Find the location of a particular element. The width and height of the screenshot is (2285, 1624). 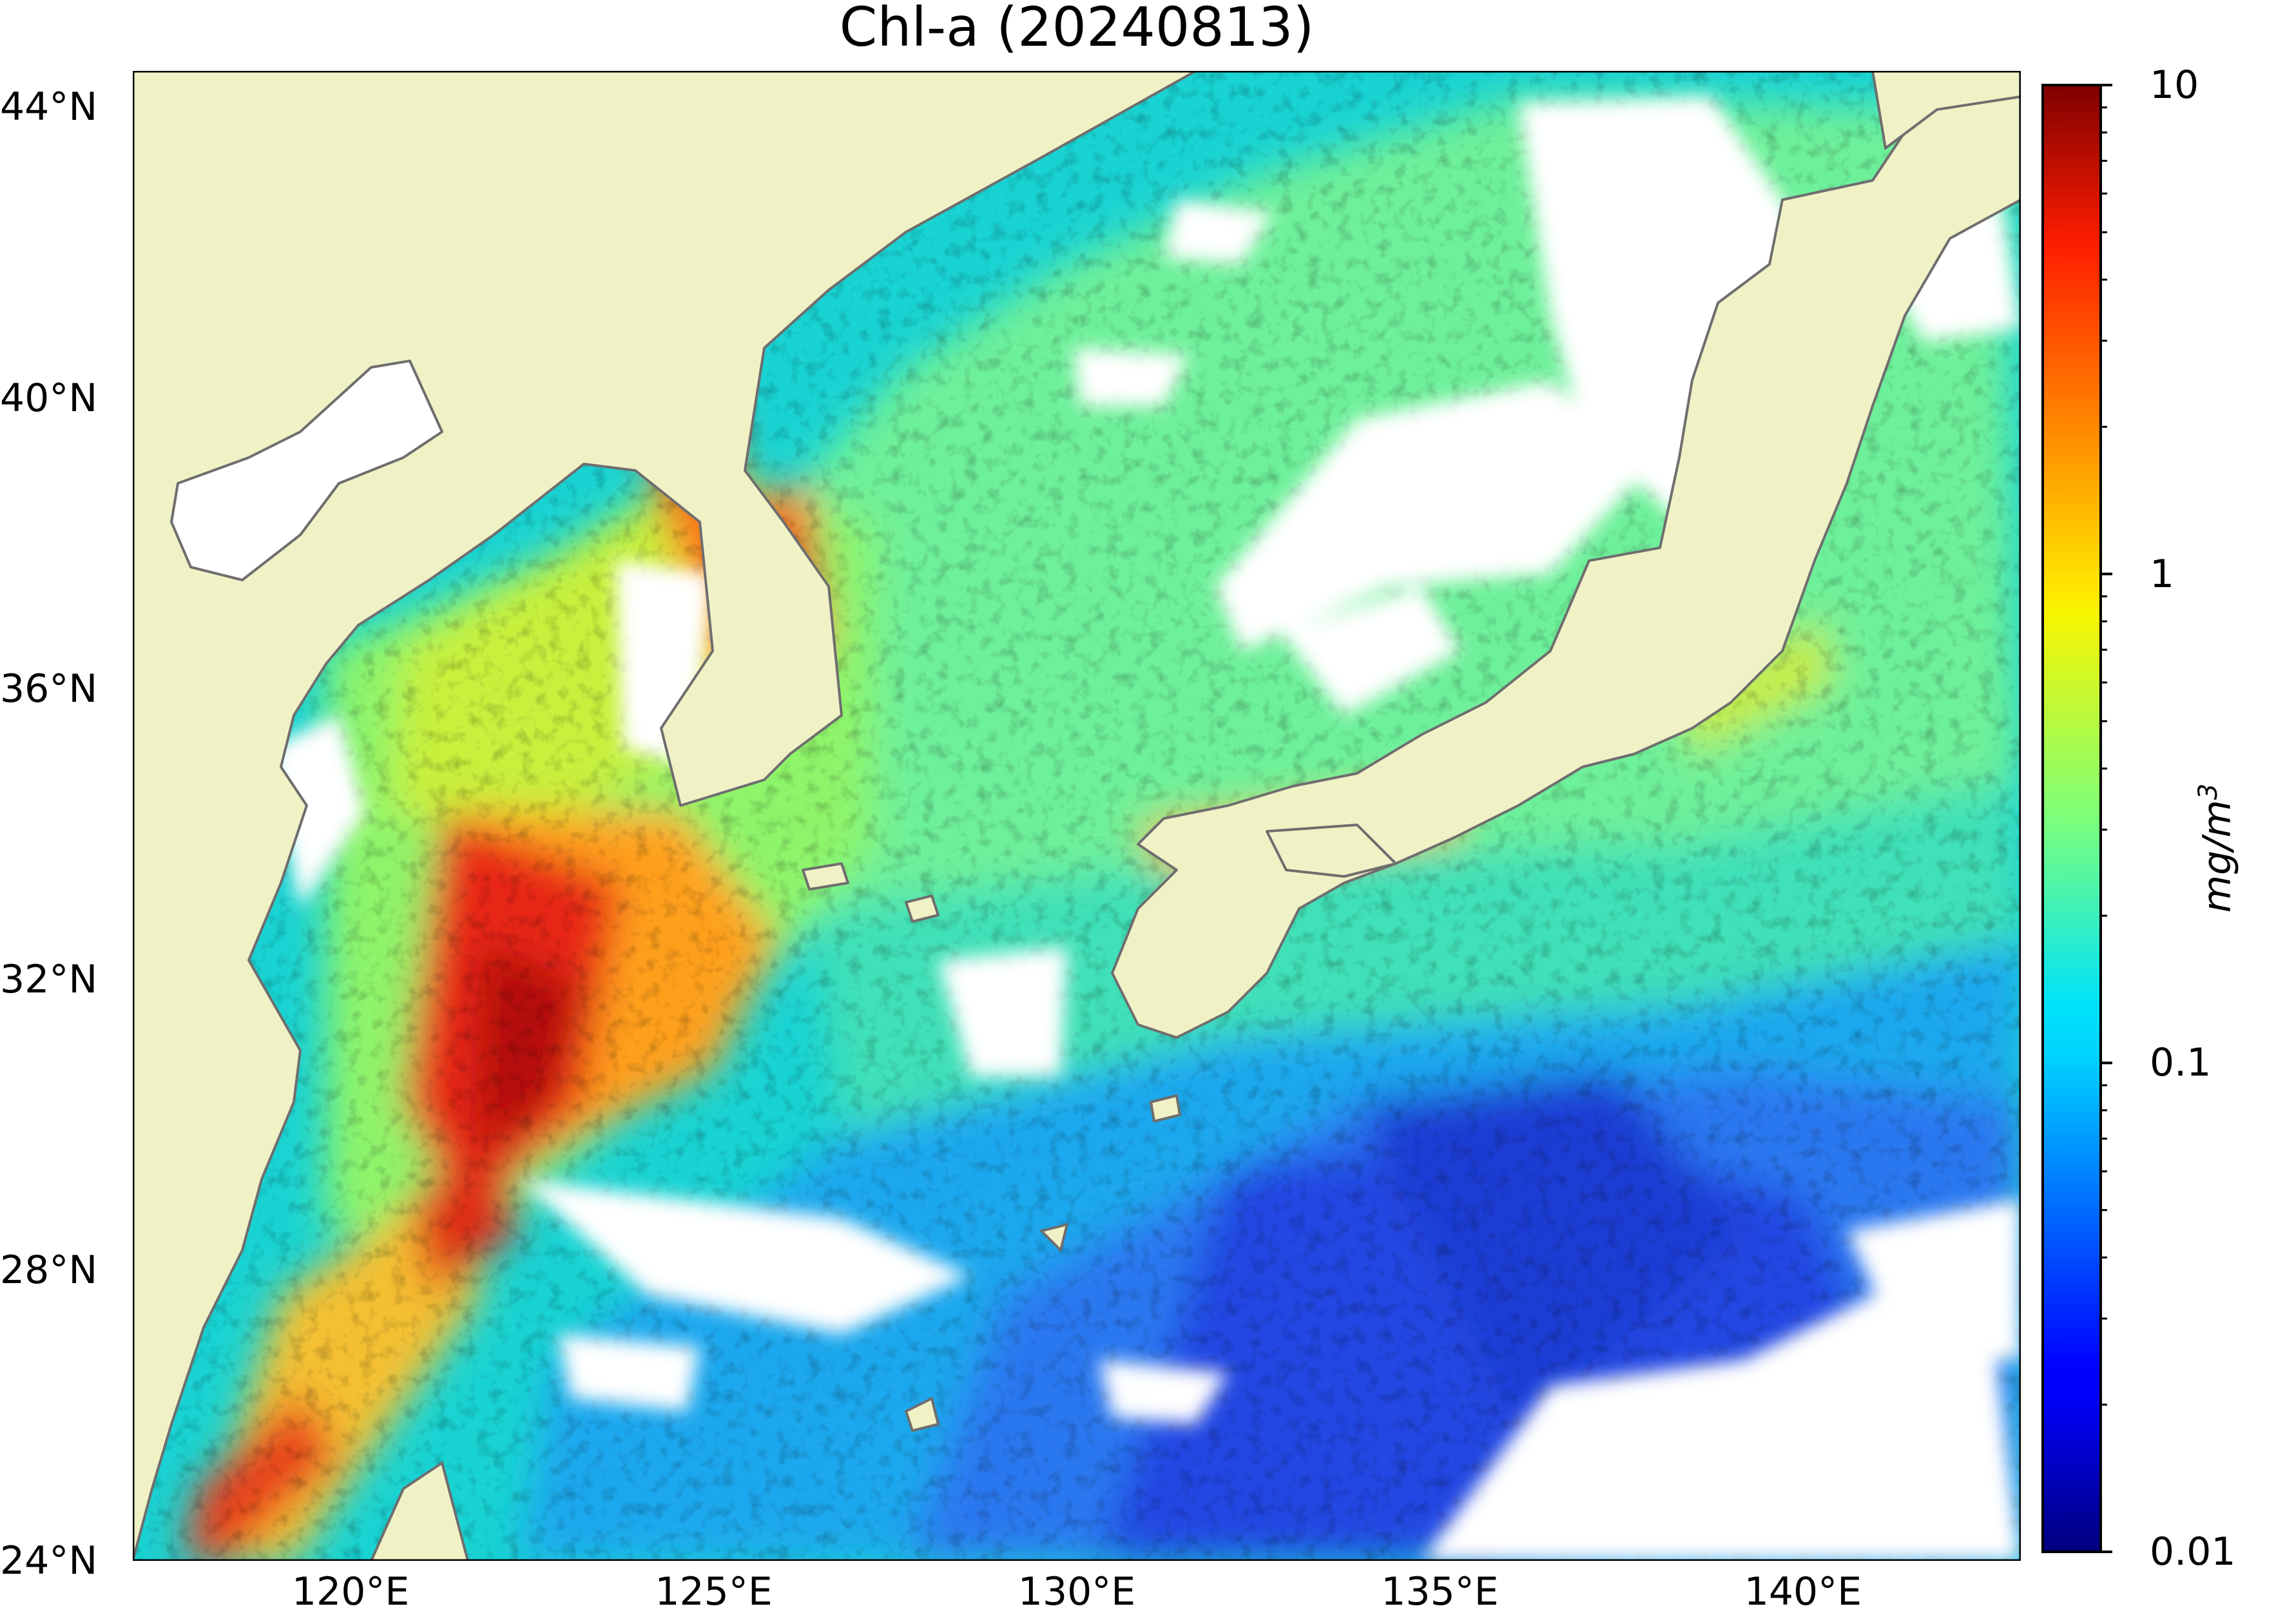

lon-tick-label: 135°E is located at coordinates (1440, 1591).